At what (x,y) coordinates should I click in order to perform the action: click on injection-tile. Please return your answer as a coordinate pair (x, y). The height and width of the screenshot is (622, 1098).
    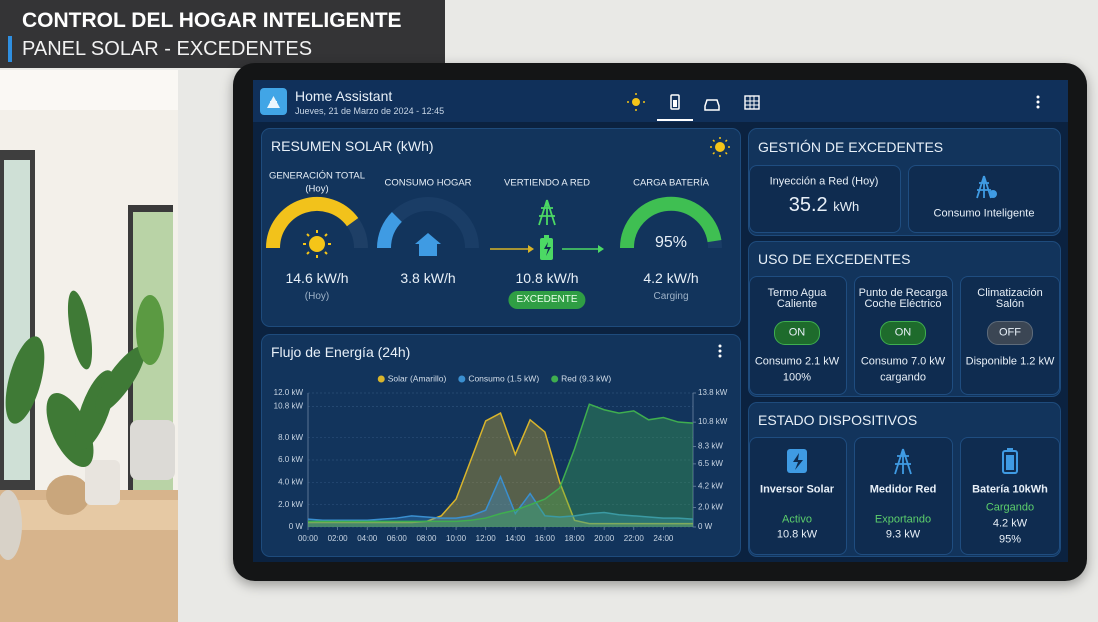
    Looking at the image, I should click on (825, 199).